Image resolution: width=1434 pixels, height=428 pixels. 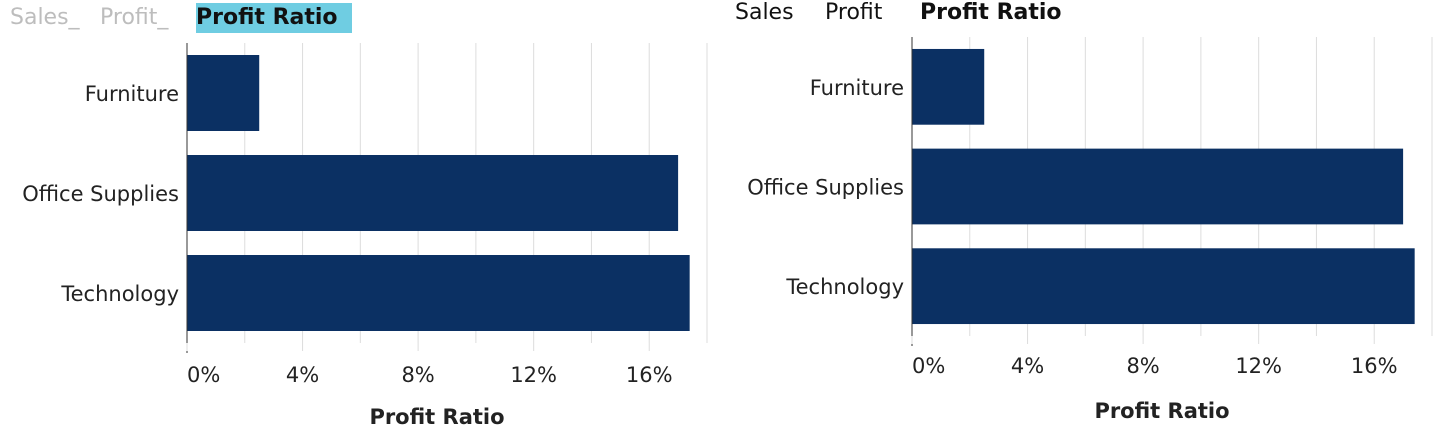 What do you see at coordinates (854, 12) in the screenshot?
I see `tab-profit: Profit` at bounding box center [854, 12].